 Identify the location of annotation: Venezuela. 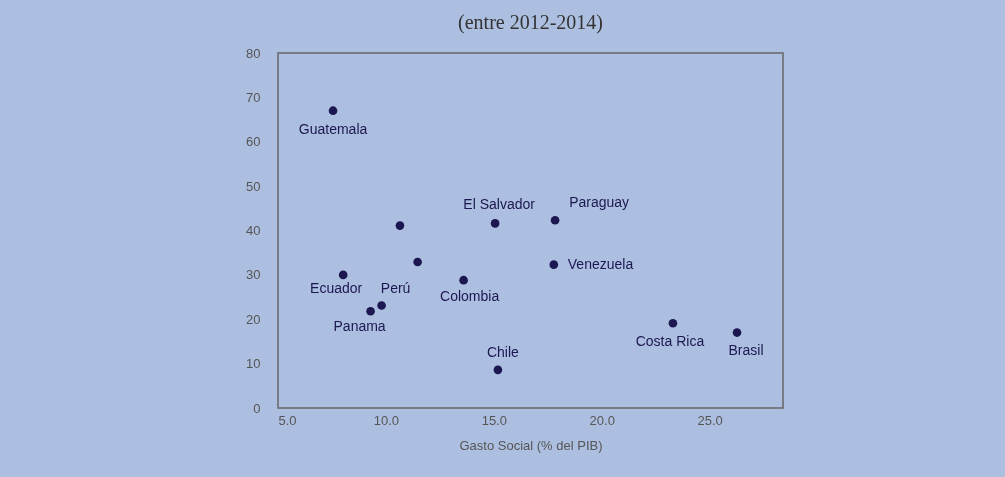
(600, 263).